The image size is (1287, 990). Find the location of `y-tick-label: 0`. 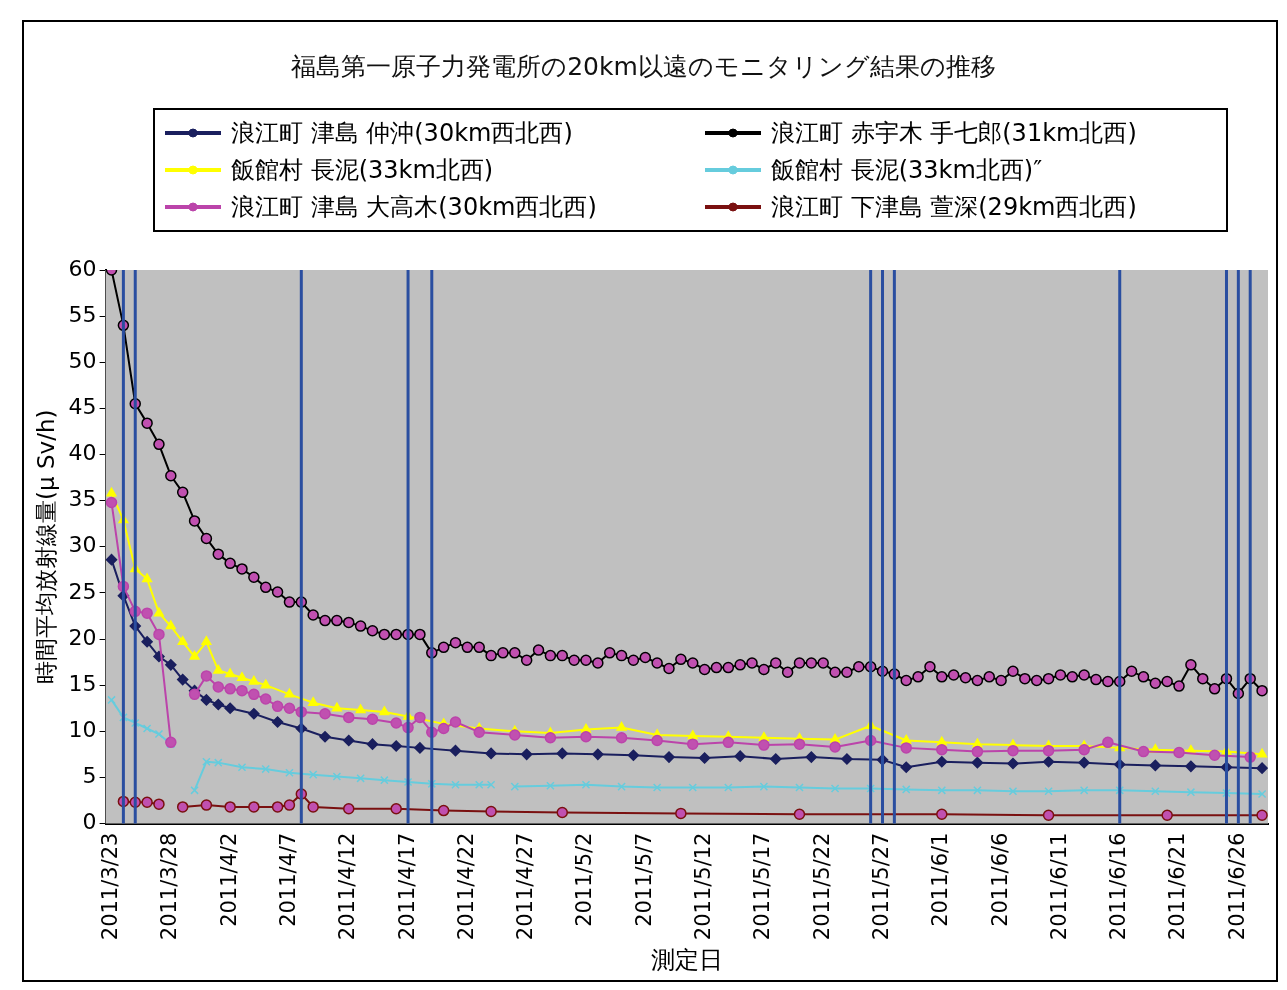

y-tick-label: 0 is located at coordinates (89, 822).